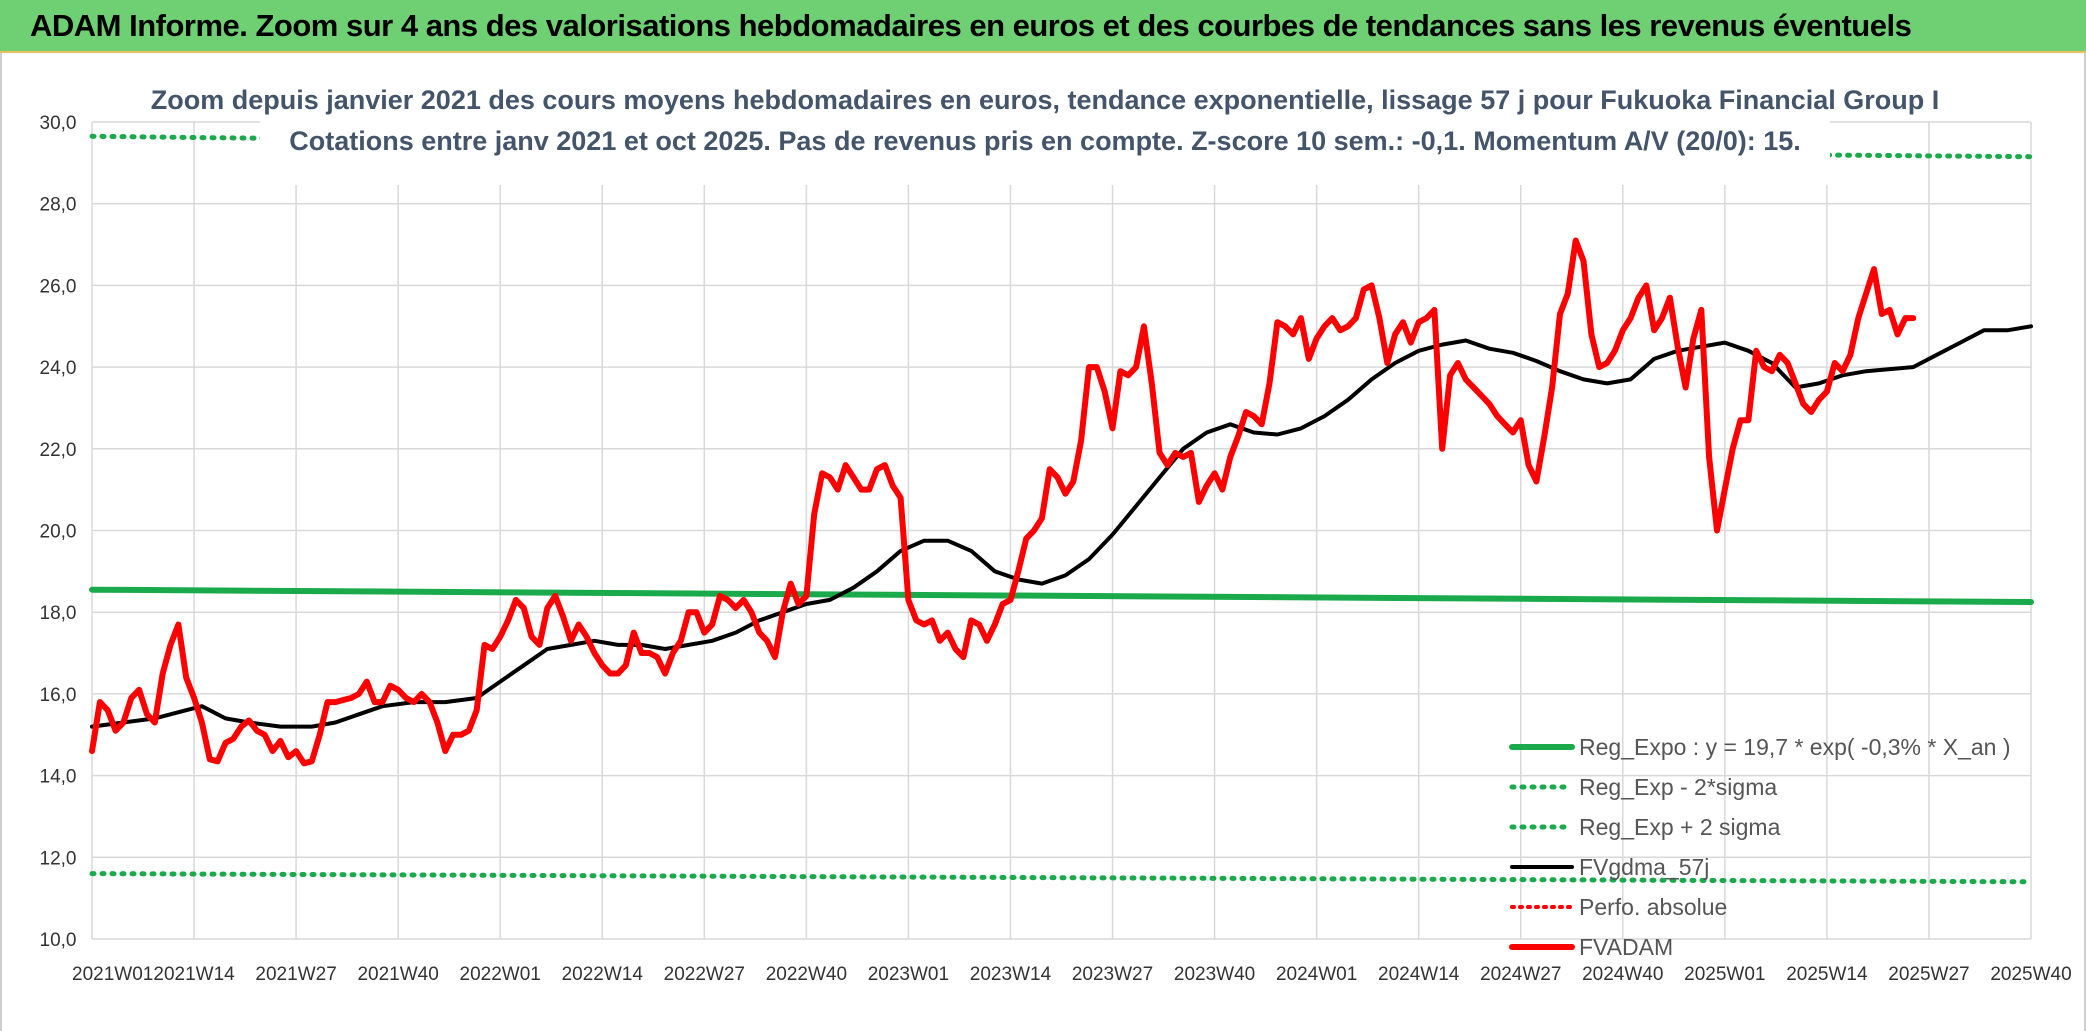 This screenshot has height=1031, width=2086. What do you see at coordinates (1214, 974) in the screenshot?
I see `x-tick-label: 2023W40` at bounding box center [1214, 974].